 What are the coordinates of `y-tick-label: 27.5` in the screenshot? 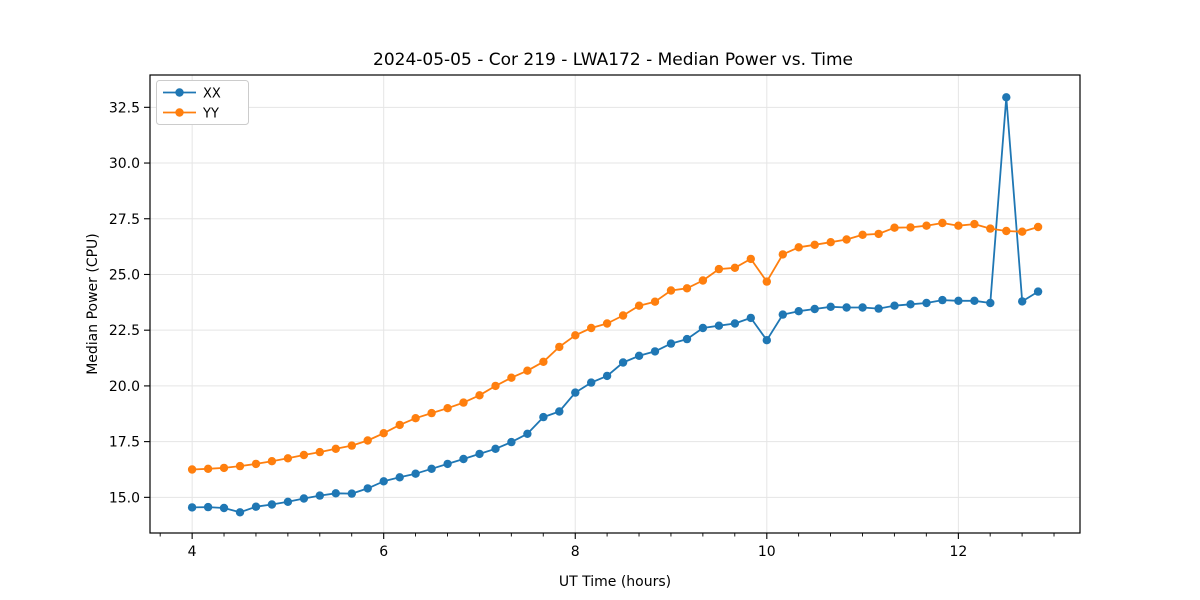 It's located at (124, 220).